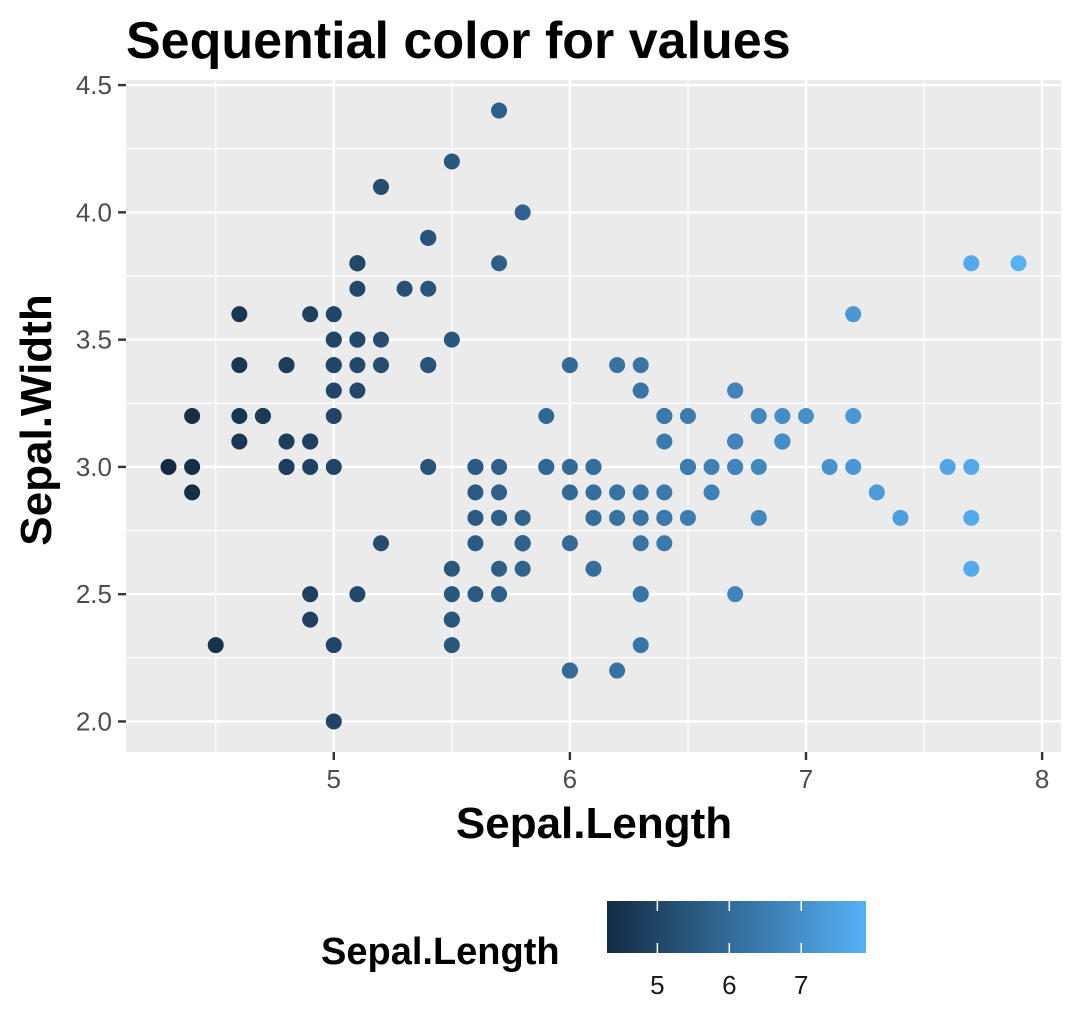  I want to click on chart-title: Sequential color for values, so click(458, 41).